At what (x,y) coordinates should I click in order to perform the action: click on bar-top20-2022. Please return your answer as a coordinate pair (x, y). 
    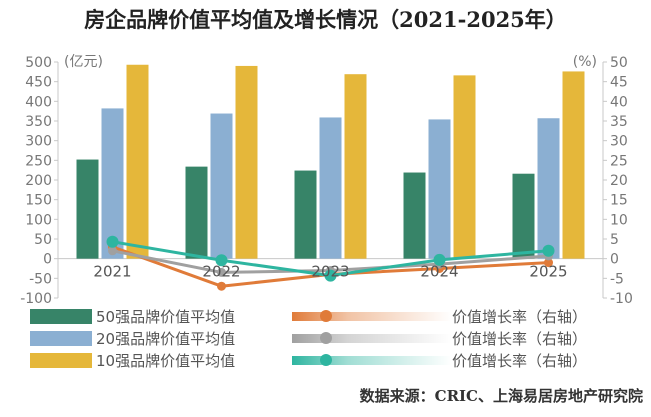
    Looking at the image, I should click on (221, 186).